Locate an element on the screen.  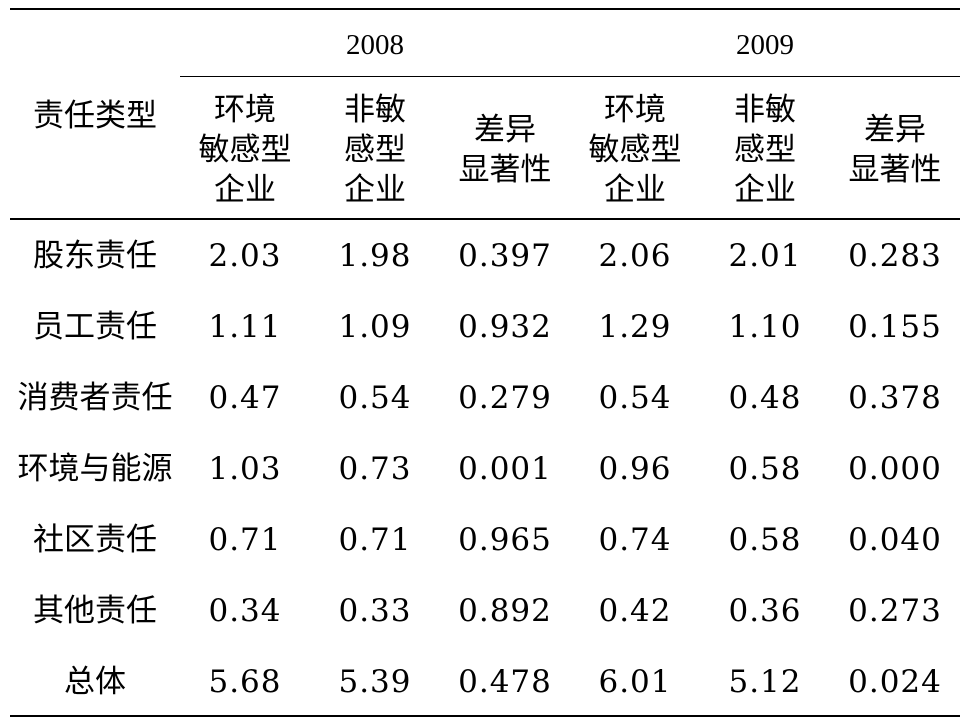
table-cell: 2.03 is located at coordinates (245, 256).